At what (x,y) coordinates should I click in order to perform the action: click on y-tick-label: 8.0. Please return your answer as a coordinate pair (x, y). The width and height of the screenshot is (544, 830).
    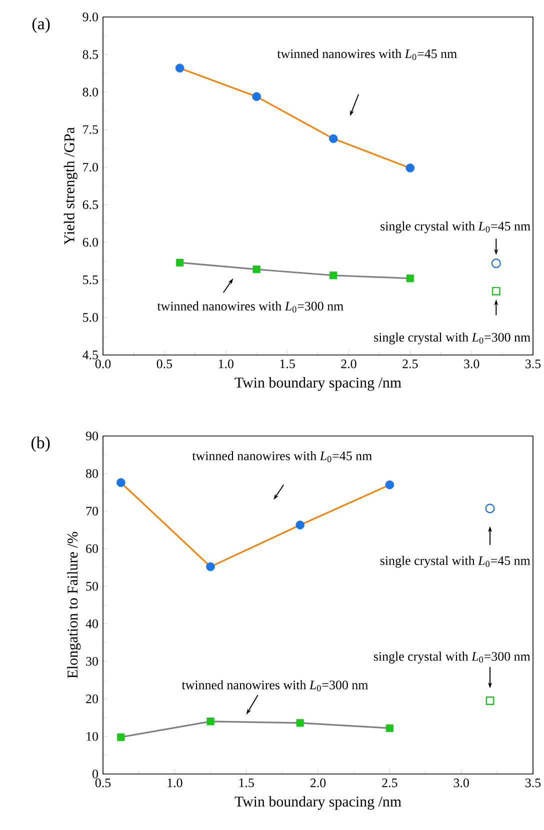
    Looking at the image, I should click on (90, 92).